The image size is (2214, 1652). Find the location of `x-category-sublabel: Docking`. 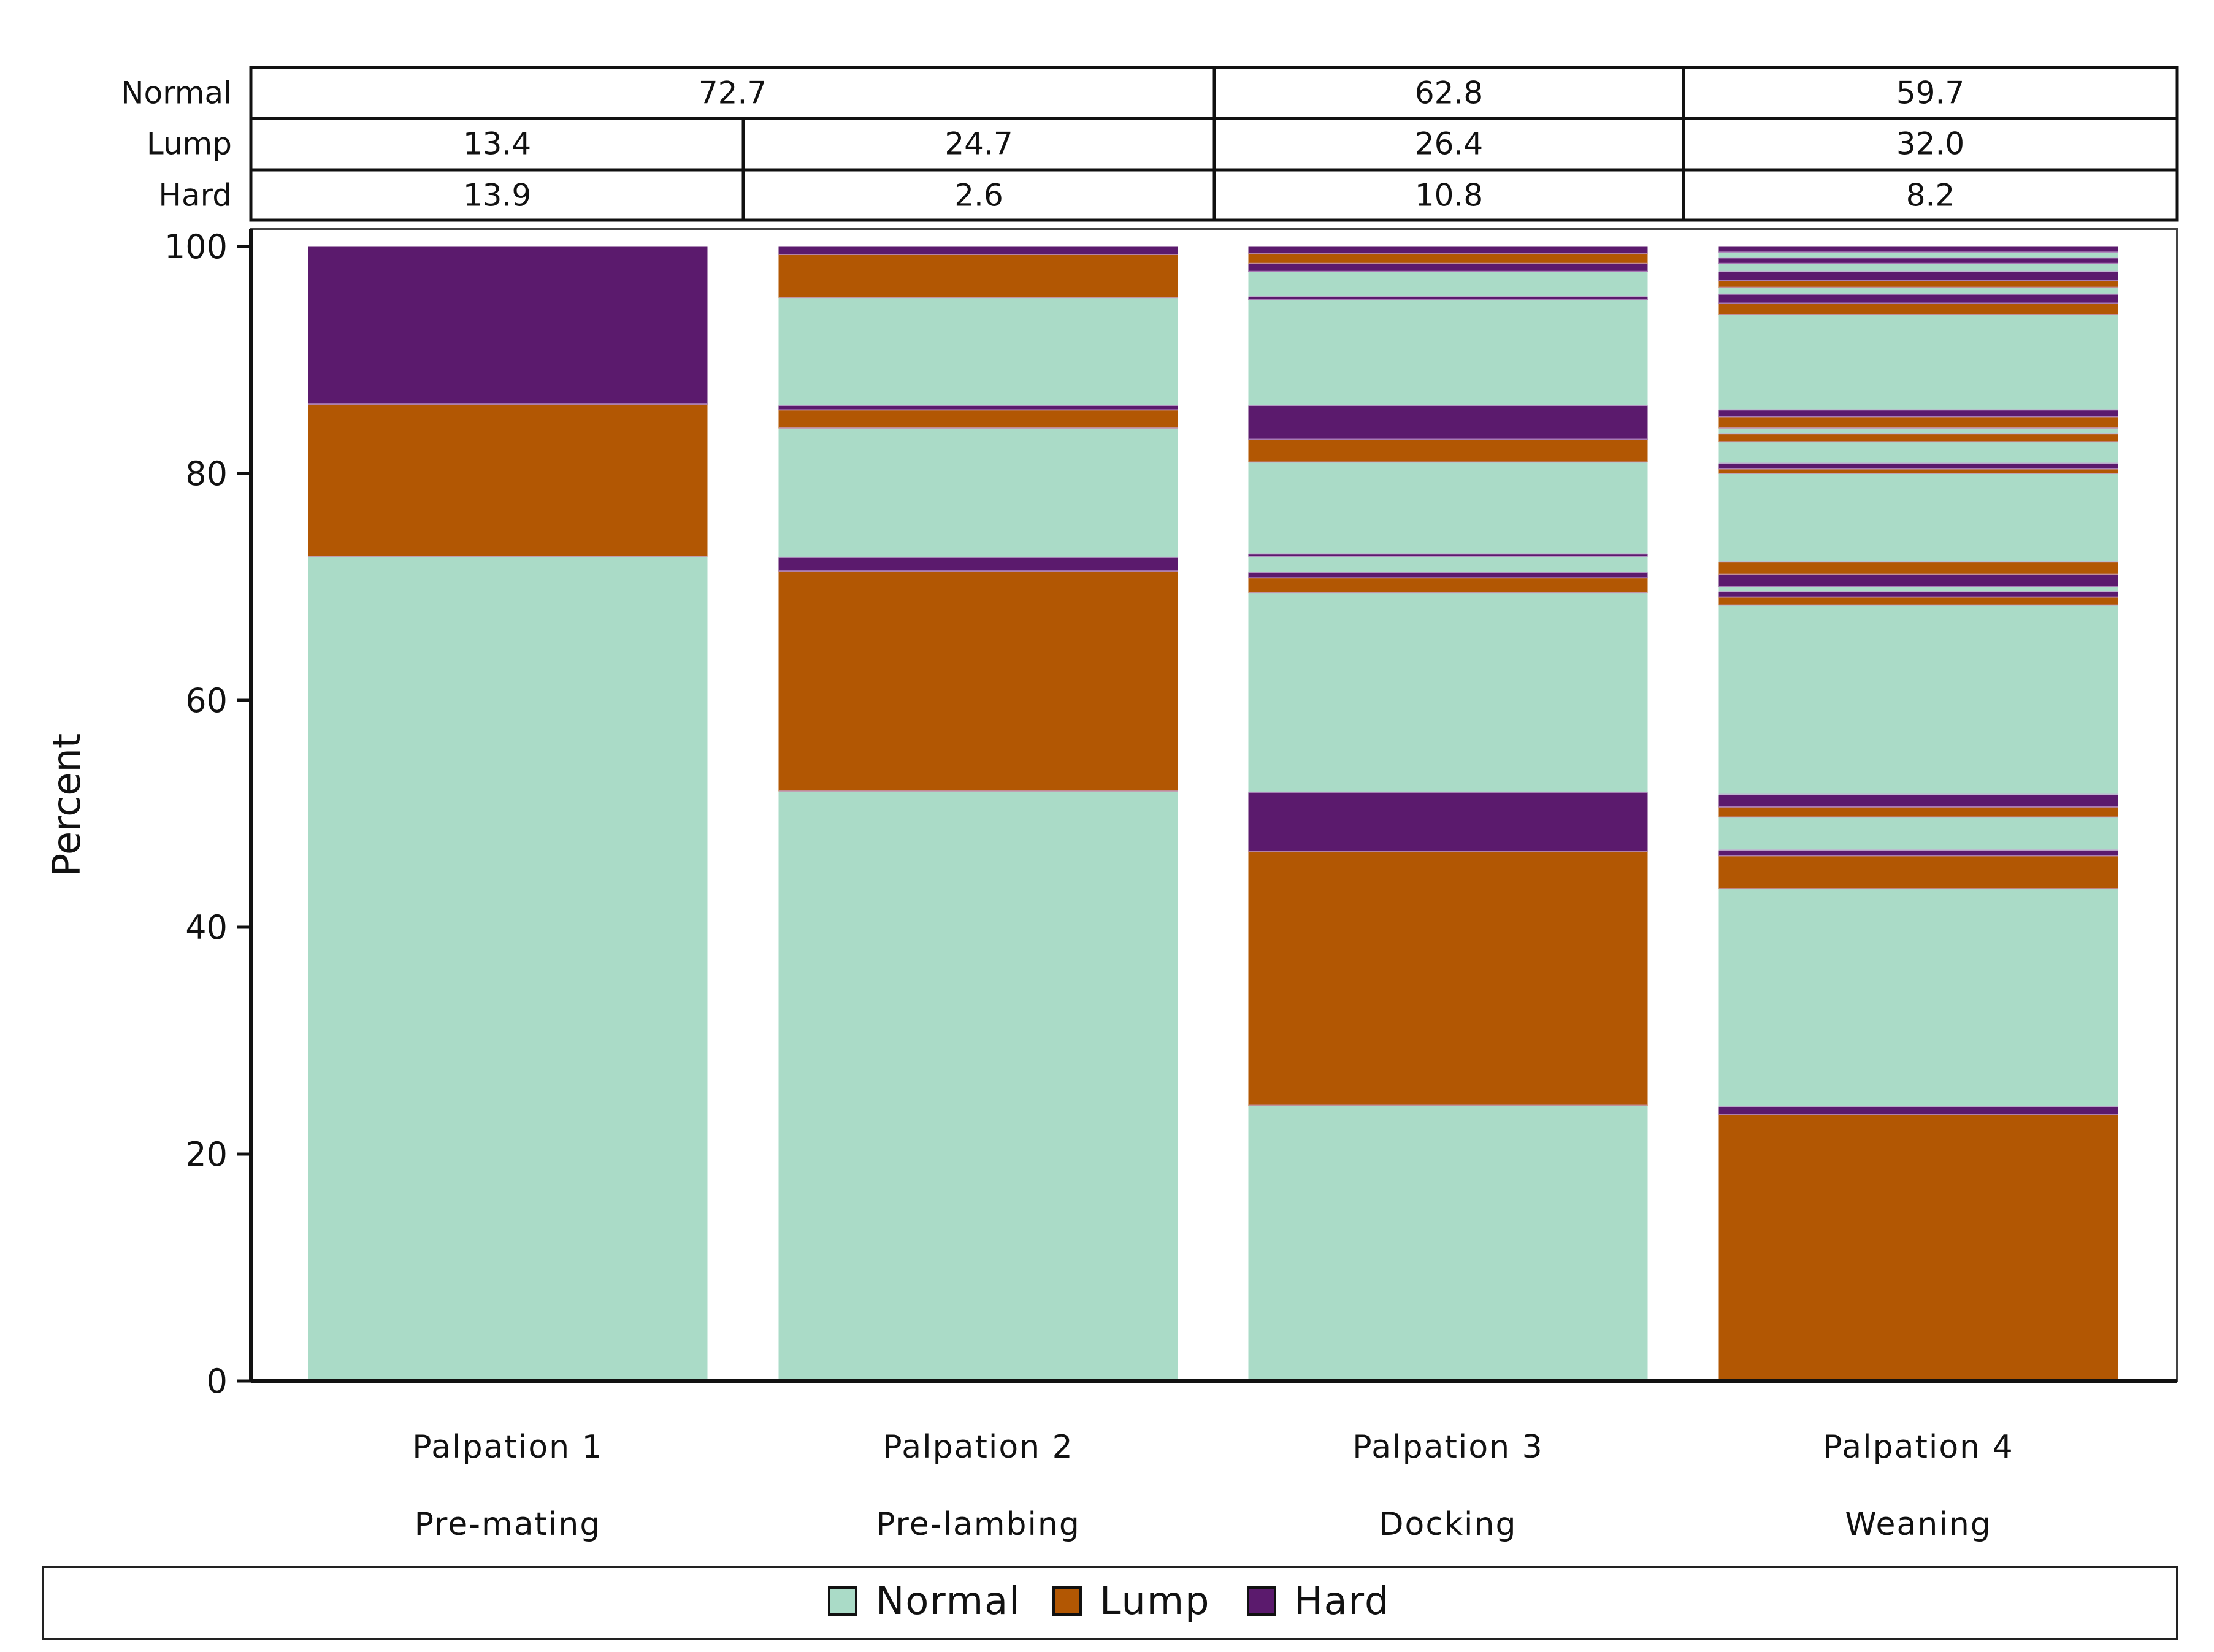

x-category-sublabel: Docking is located at coordinates (1448, 1524).